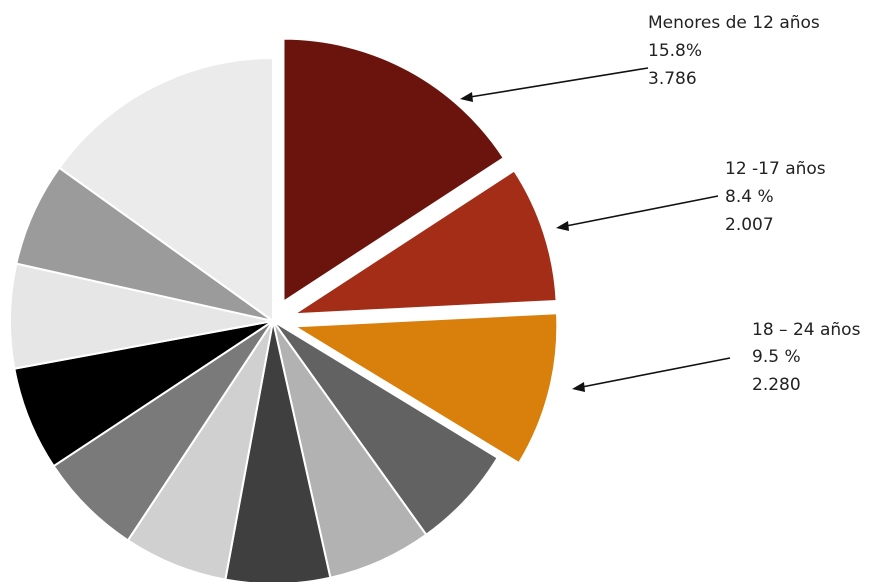 The image size is (881, 582). Describe the element at coordinates (749, 225) in the screenshot. I see `callout-value-12-17: 2.007` at that location.